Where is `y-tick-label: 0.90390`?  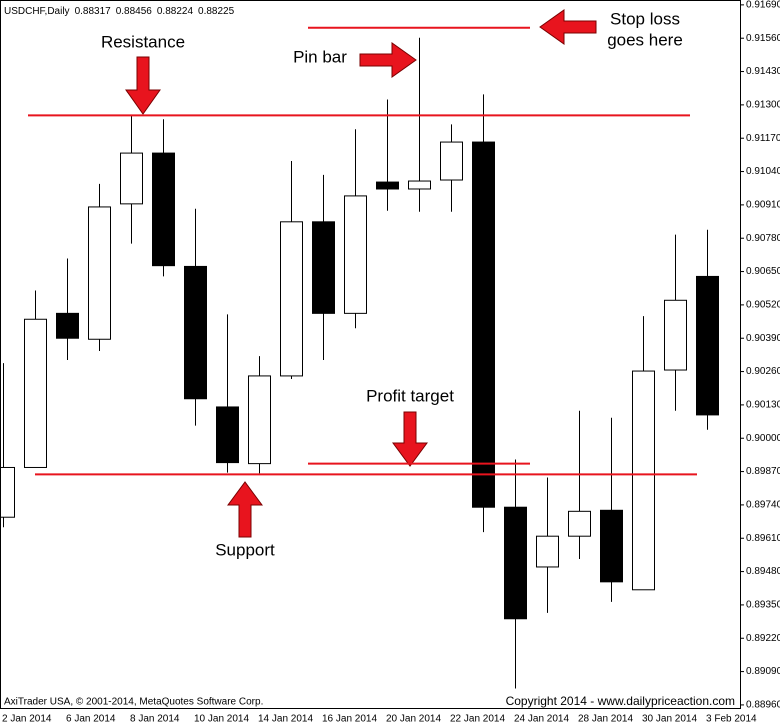 y-tick-label: 0.90390 is located at coordinates (763, 338).